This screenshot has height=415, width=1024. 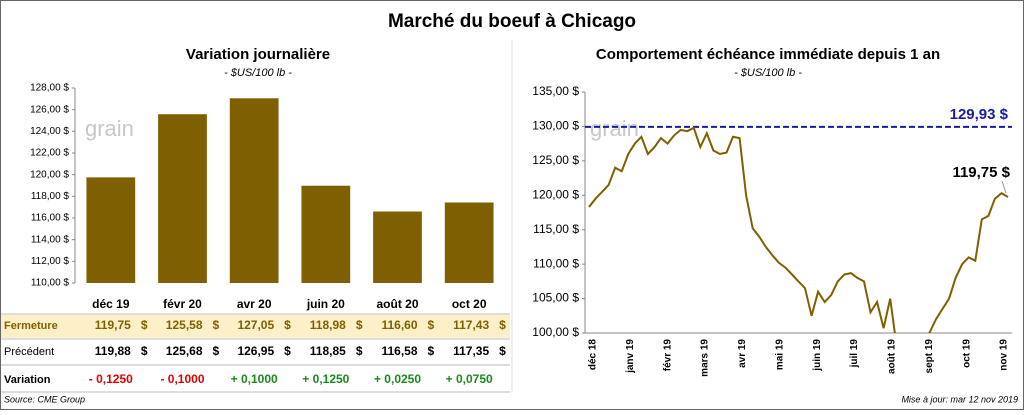 I want to click on row-label: Variation, so click(x=27, y=380).